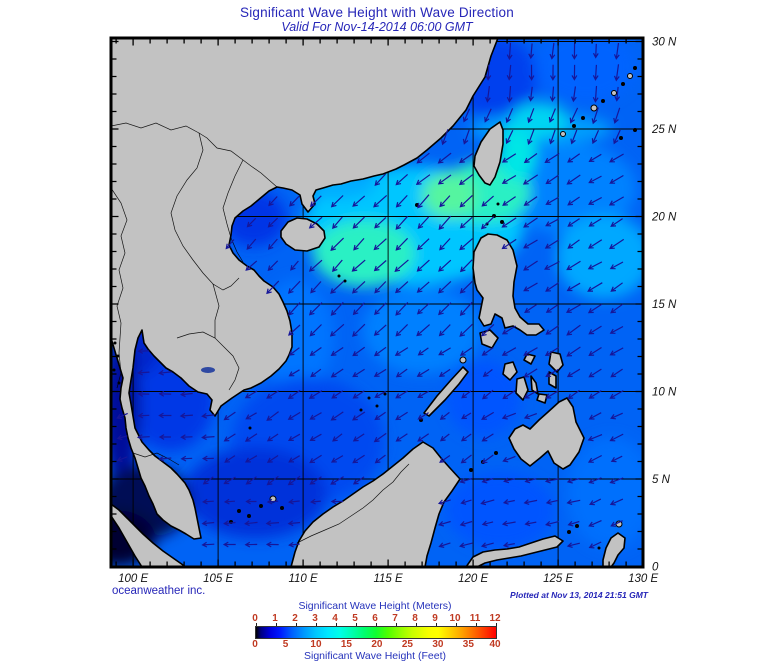 The width and height of the screenshot is (775, 665). Describe the element at coordinates (377, 27) in the screenshot. I see `chart-subtitle: Valid For Nov-14-2014 06:00 GMT` at that location.